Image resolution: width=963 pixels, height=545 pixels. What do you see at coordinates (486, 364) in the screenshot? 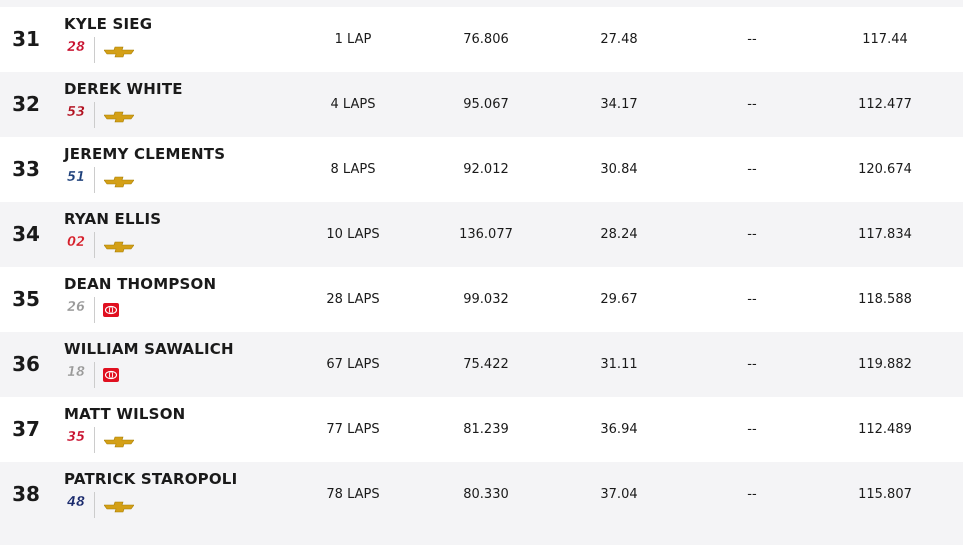
I see `cell: 75.422` at bounding box center [486, 364].